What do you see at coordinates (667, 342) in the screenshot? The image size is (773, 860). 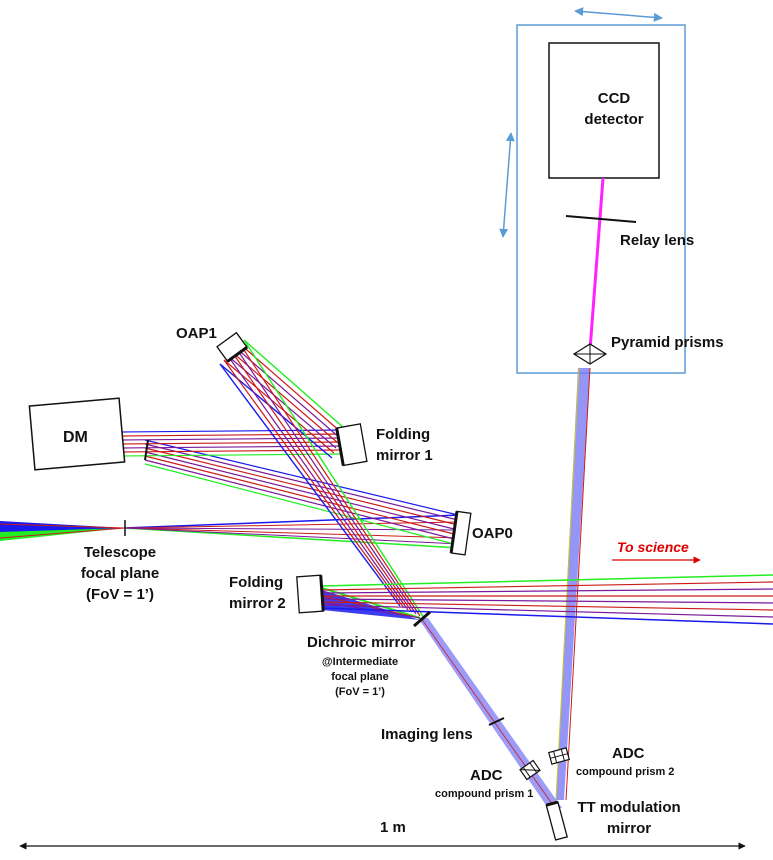 I see `pyramid-prisms-label: Pyramid prisms` at bounding box center [667, 342].